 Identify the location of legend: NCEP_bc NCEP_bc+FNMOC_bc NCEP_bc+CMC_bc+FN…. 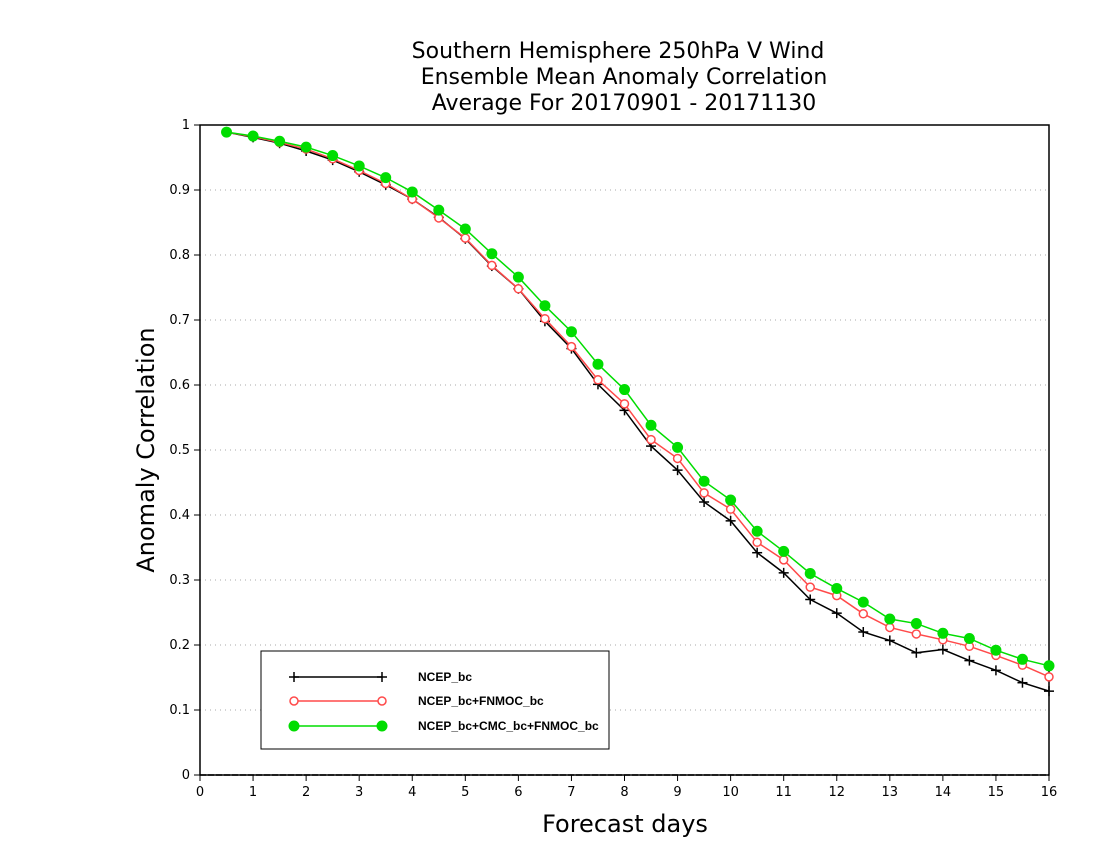
(435, 700).